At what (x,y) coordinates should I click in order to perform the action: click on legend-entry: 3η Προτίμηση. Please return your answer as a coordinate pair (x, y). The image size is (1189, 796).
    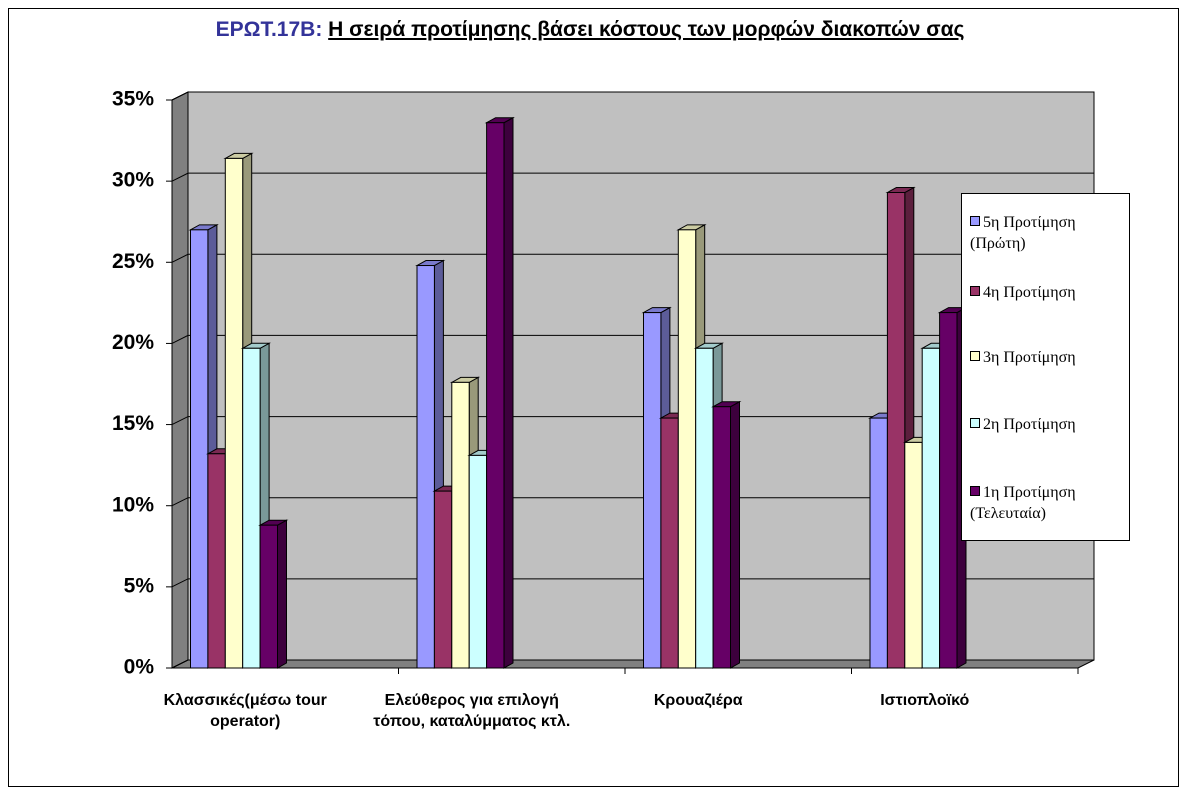
    Looking at the image, I should click on (1045, 357).